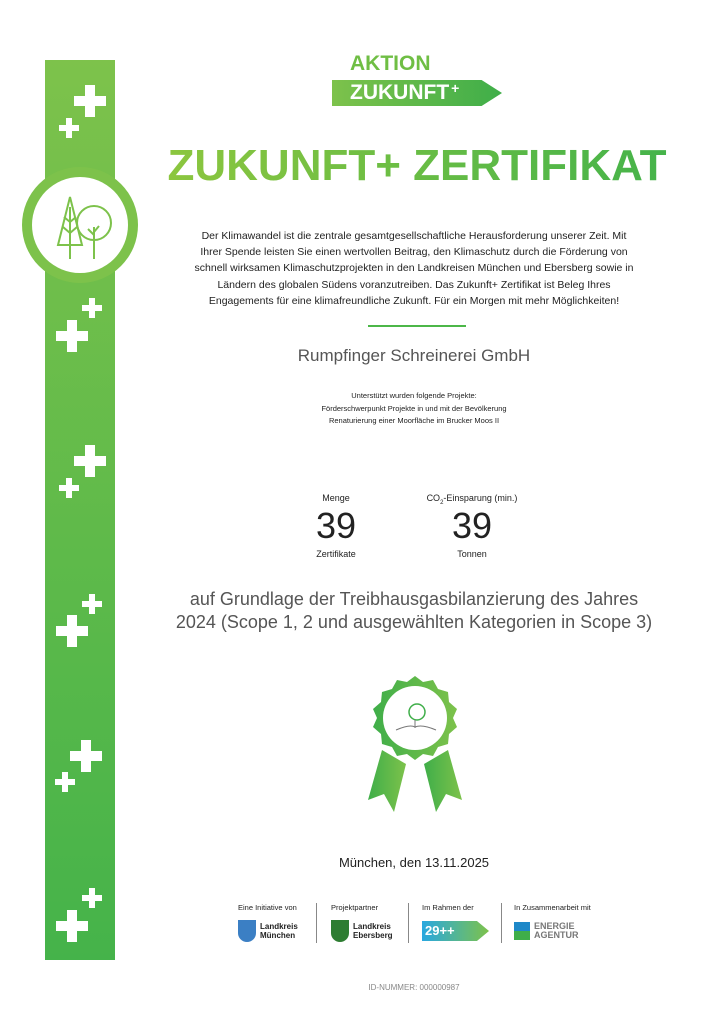  I want to click on logo-line2: ZUKUNFT +, so click(404, 93).